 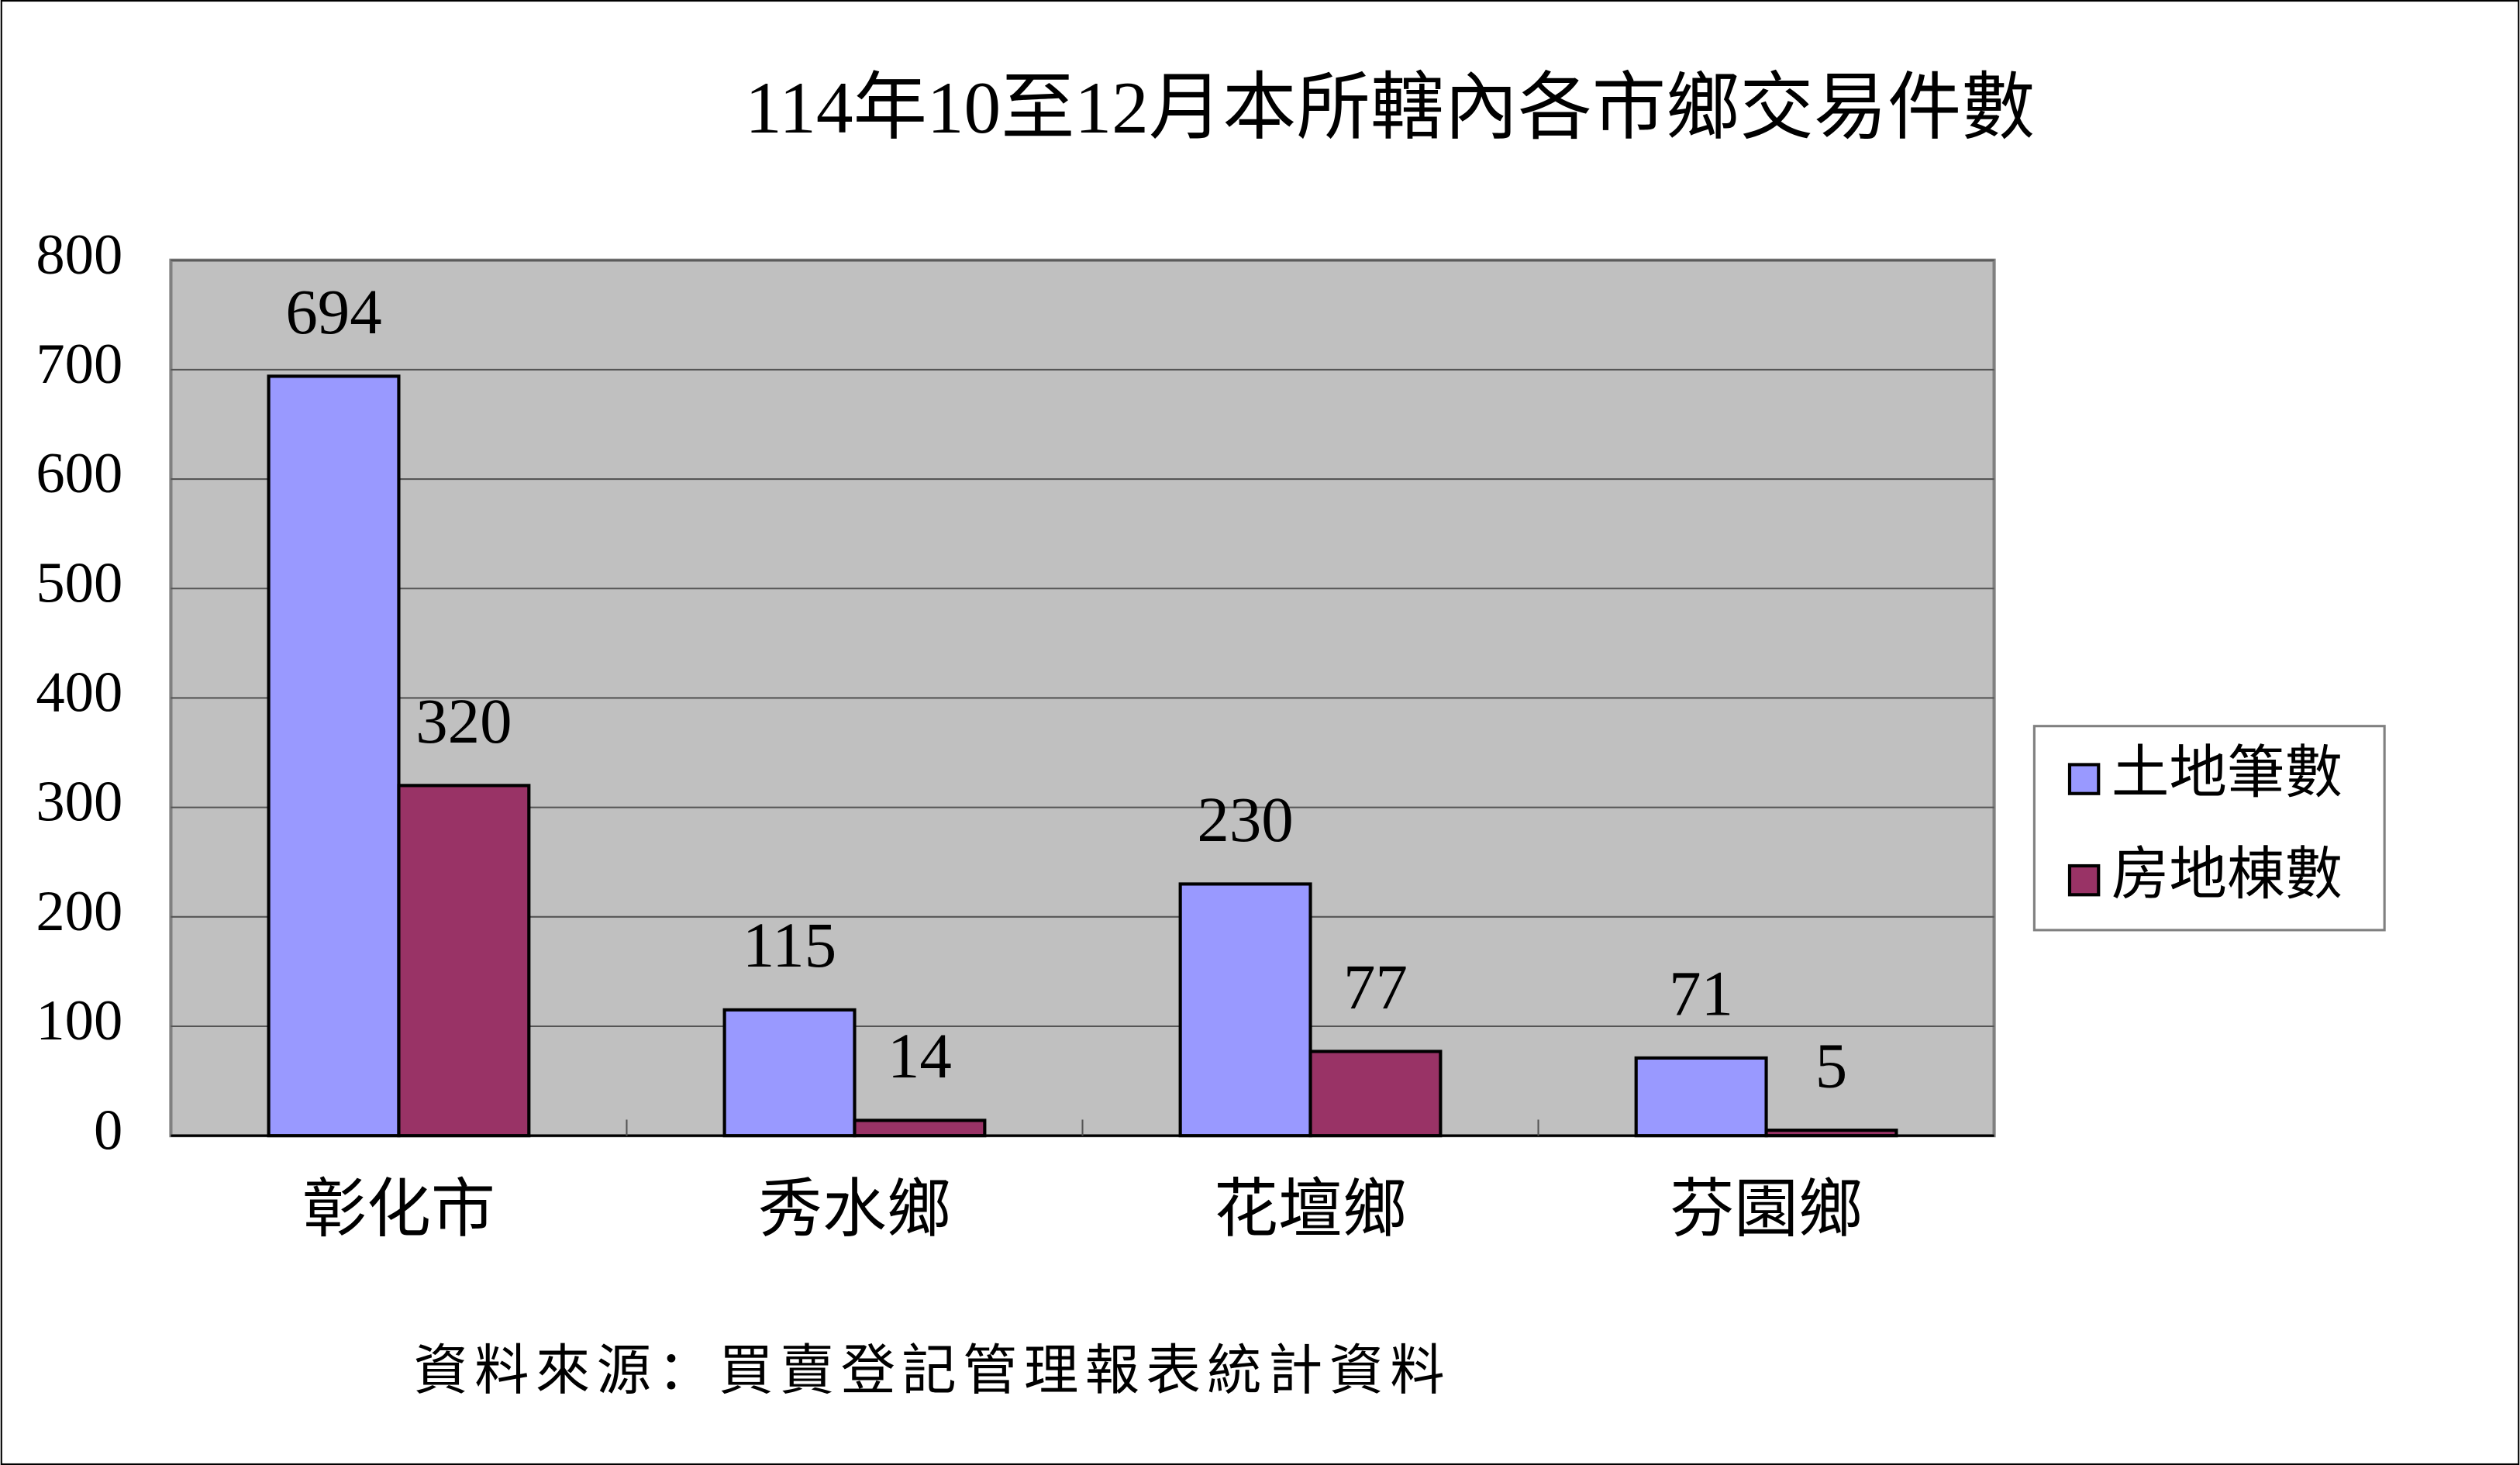 What do you see at coordinates (1390, 108) in the screenshot?
I see `chart-title: 114年10至12月本所轄內各市鄉交易件數` at bounding box center [1390, 108].